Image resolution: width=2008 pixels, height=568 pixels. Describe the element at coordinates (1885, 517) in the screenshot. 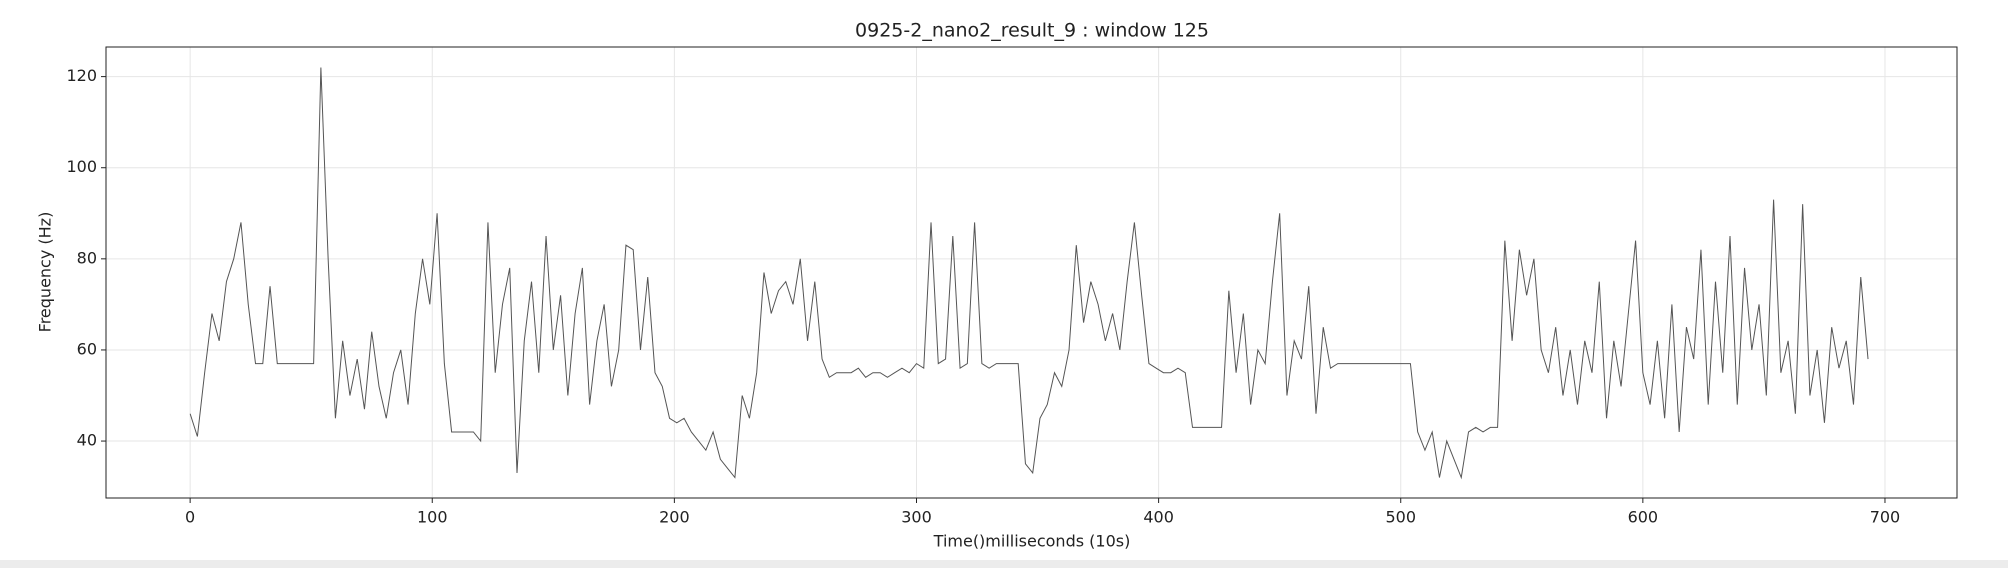

I see `x-tick-label: 700` at that location.